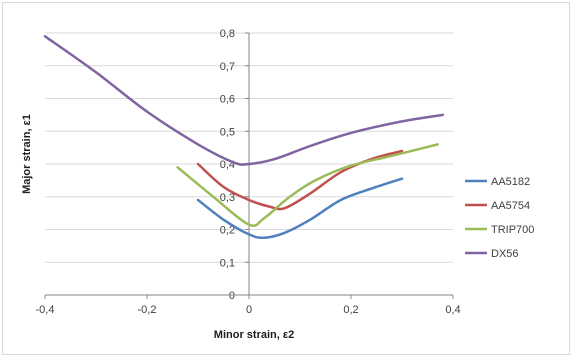  What do you see at coordinates (227, 132) in the screenshot?
I see `y-tick-label: 0,5` at bounding box center [227, 132].